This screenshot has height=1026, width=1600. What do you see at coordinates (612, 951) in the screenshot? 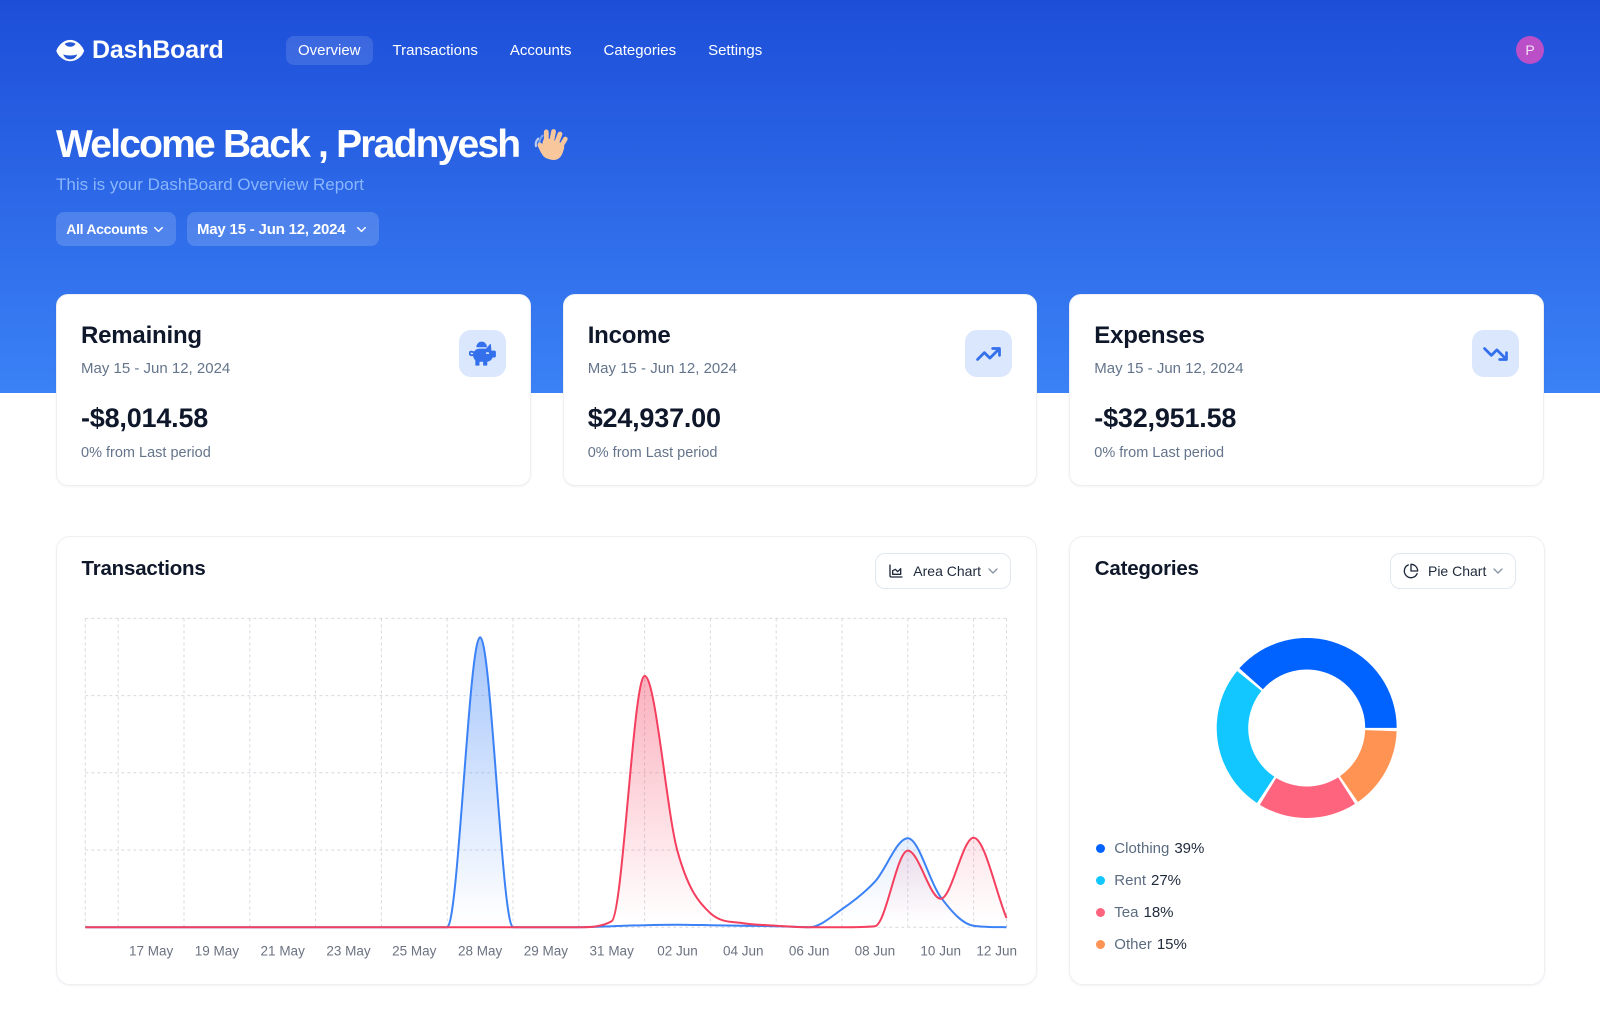
I see `svg-text: 31 May` at bounding box center [612, 951].